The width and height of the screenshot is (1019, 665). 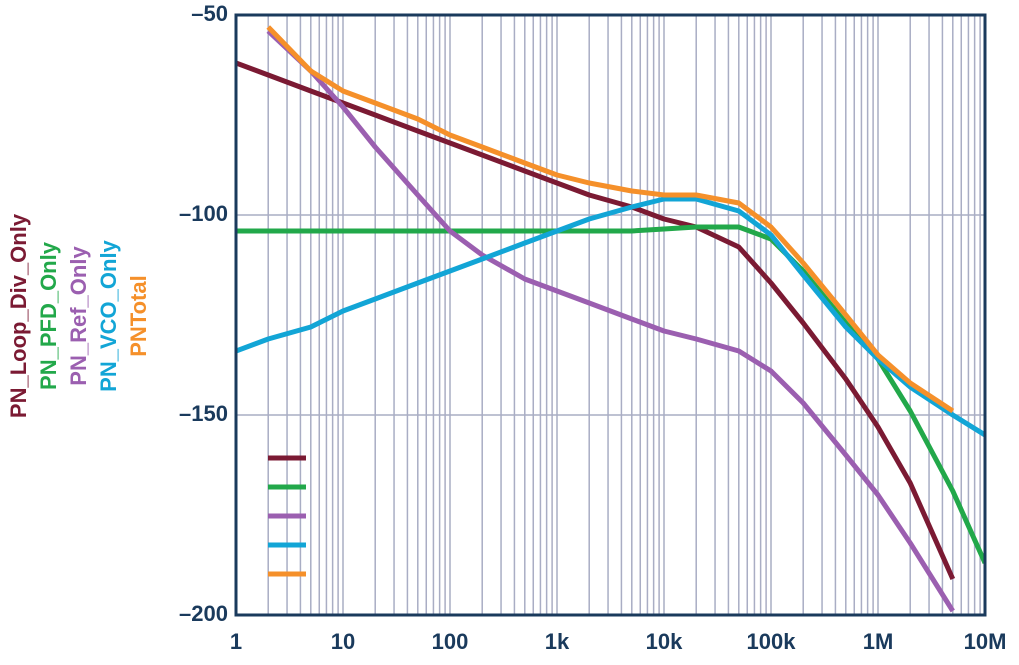 What do you see at coordinates (985, 641) in the screenshot?
I see `x-tick-label: 10M` at bounding box center [985, 641].